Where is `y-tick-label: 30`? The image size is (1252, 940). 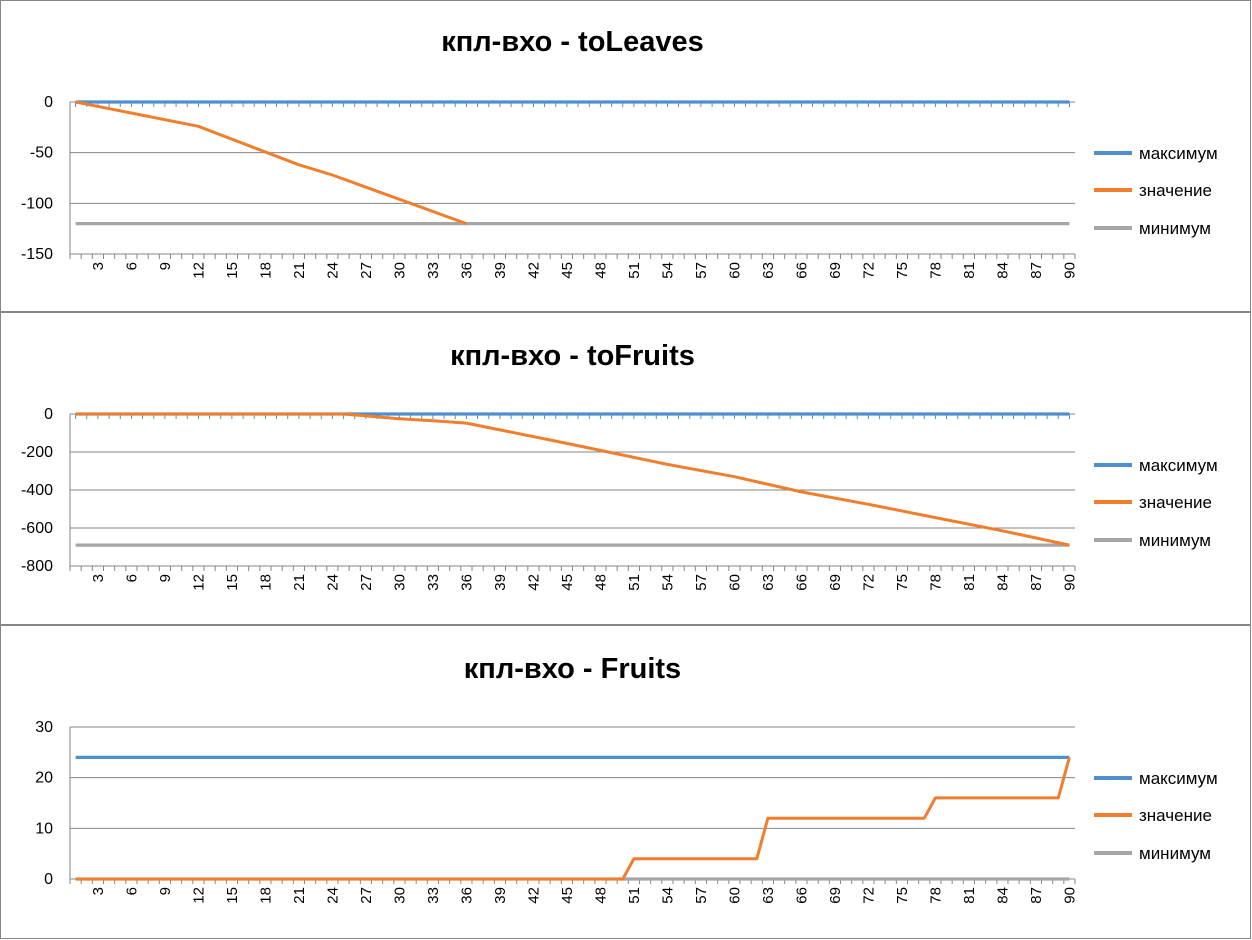
y-tick-label: 30 is located at coordinates (44, 727).